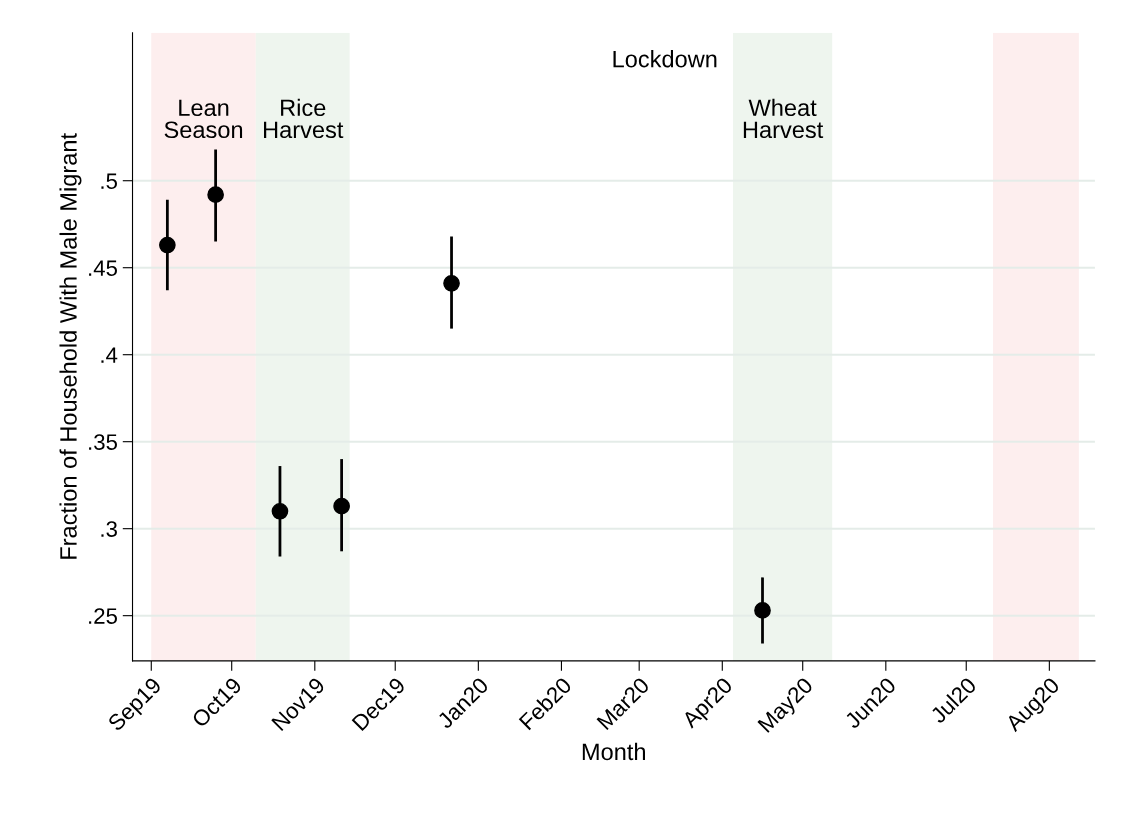 The image size is (1123, 821). Describe the element at coordinates (109, 181) in the screenshot. I see `y-tick-label: .5` at that location.